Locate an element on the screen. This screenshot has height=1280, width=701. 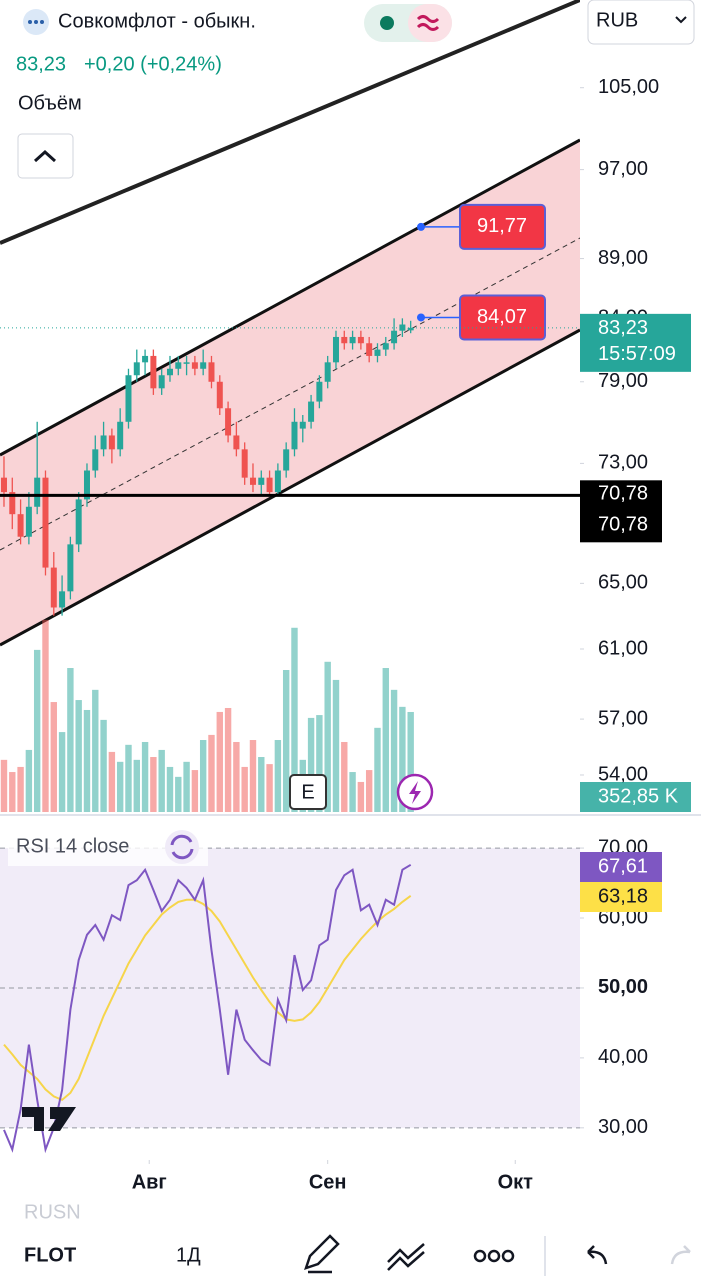
more-button is located at coordinates (494, 1256).